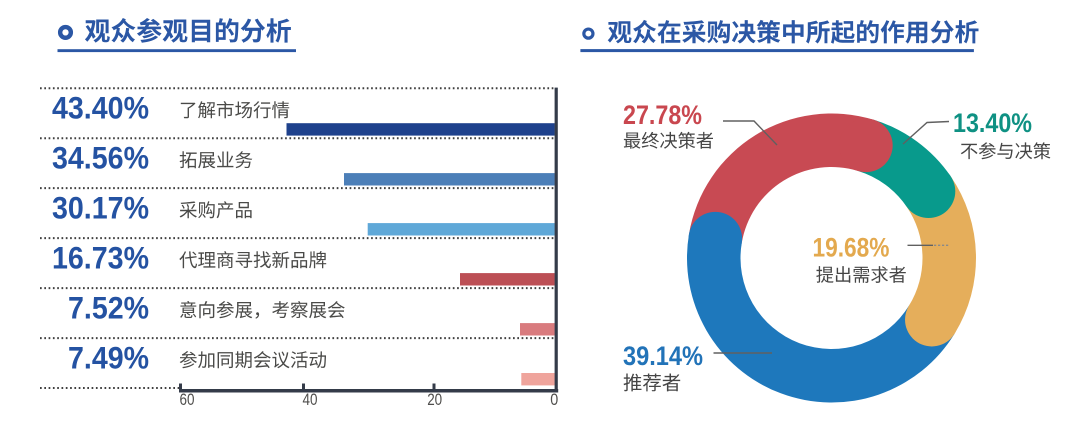 Image resolution: width=1080 pixels, height=437 pixels. Describe the element at coordinates (310, 399) in the screenshot. I see `svg-text: 40` at that location.